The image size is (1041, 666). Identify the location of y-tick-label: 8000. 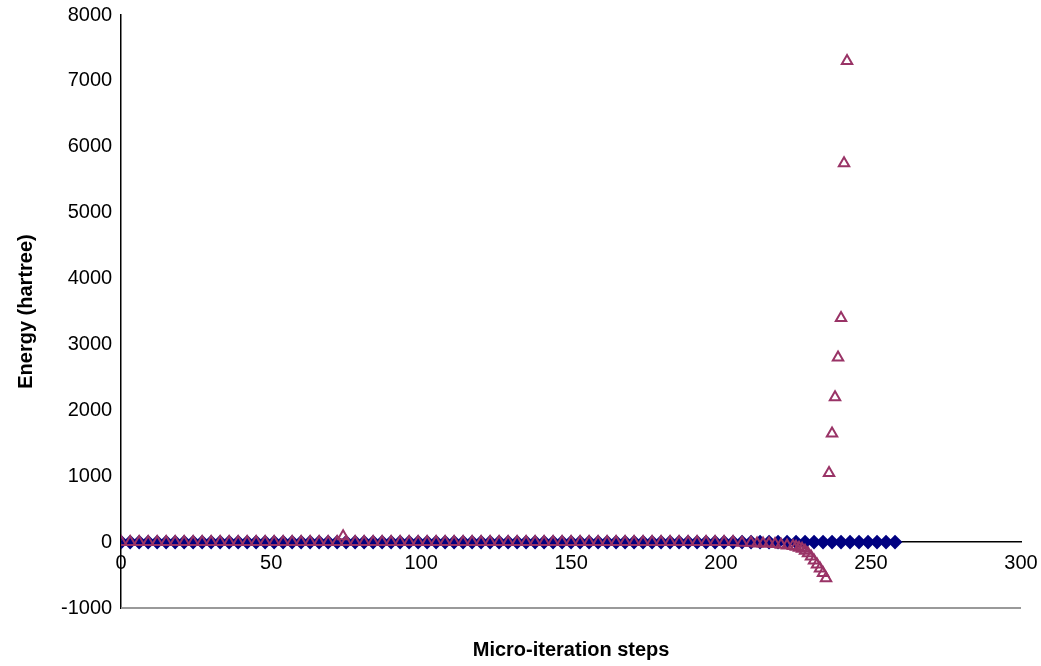
(90, 13).